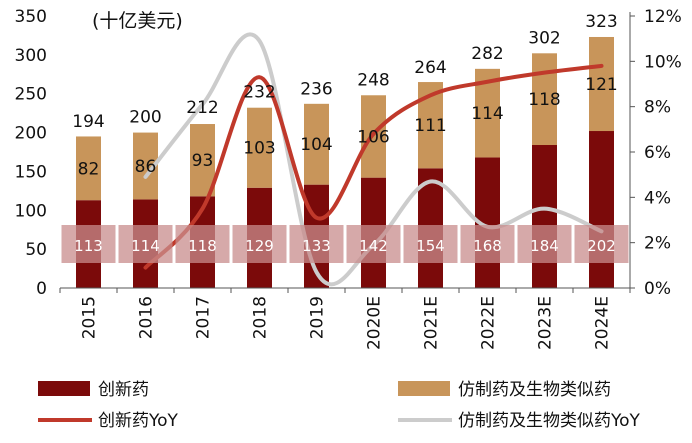 The height and width of the screenshot is (443, 692). Describe the element at coordinates (146, 167) in the screenshot. I see `data-label-generic: 86` at that location.